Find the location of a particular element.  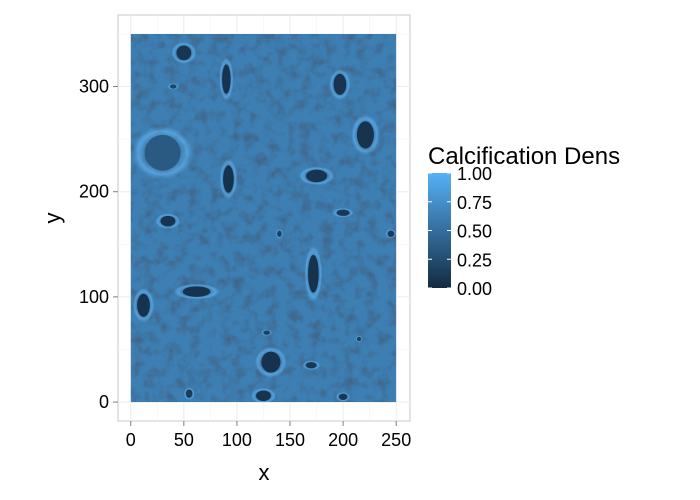

x-tick-label: 250 is located at coordinates (396, 440).